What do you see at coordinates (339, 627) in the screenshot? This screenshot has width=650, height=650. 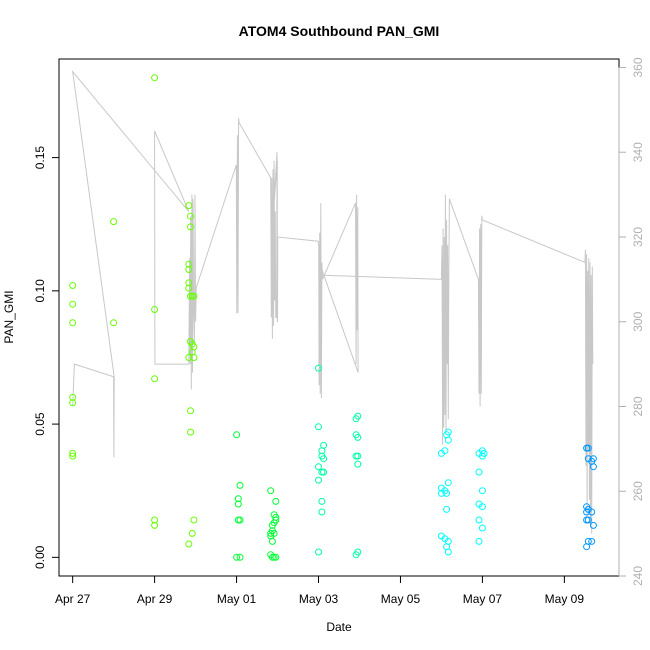 I see `x-axis-label: Date` at bounding box center [339, 627].